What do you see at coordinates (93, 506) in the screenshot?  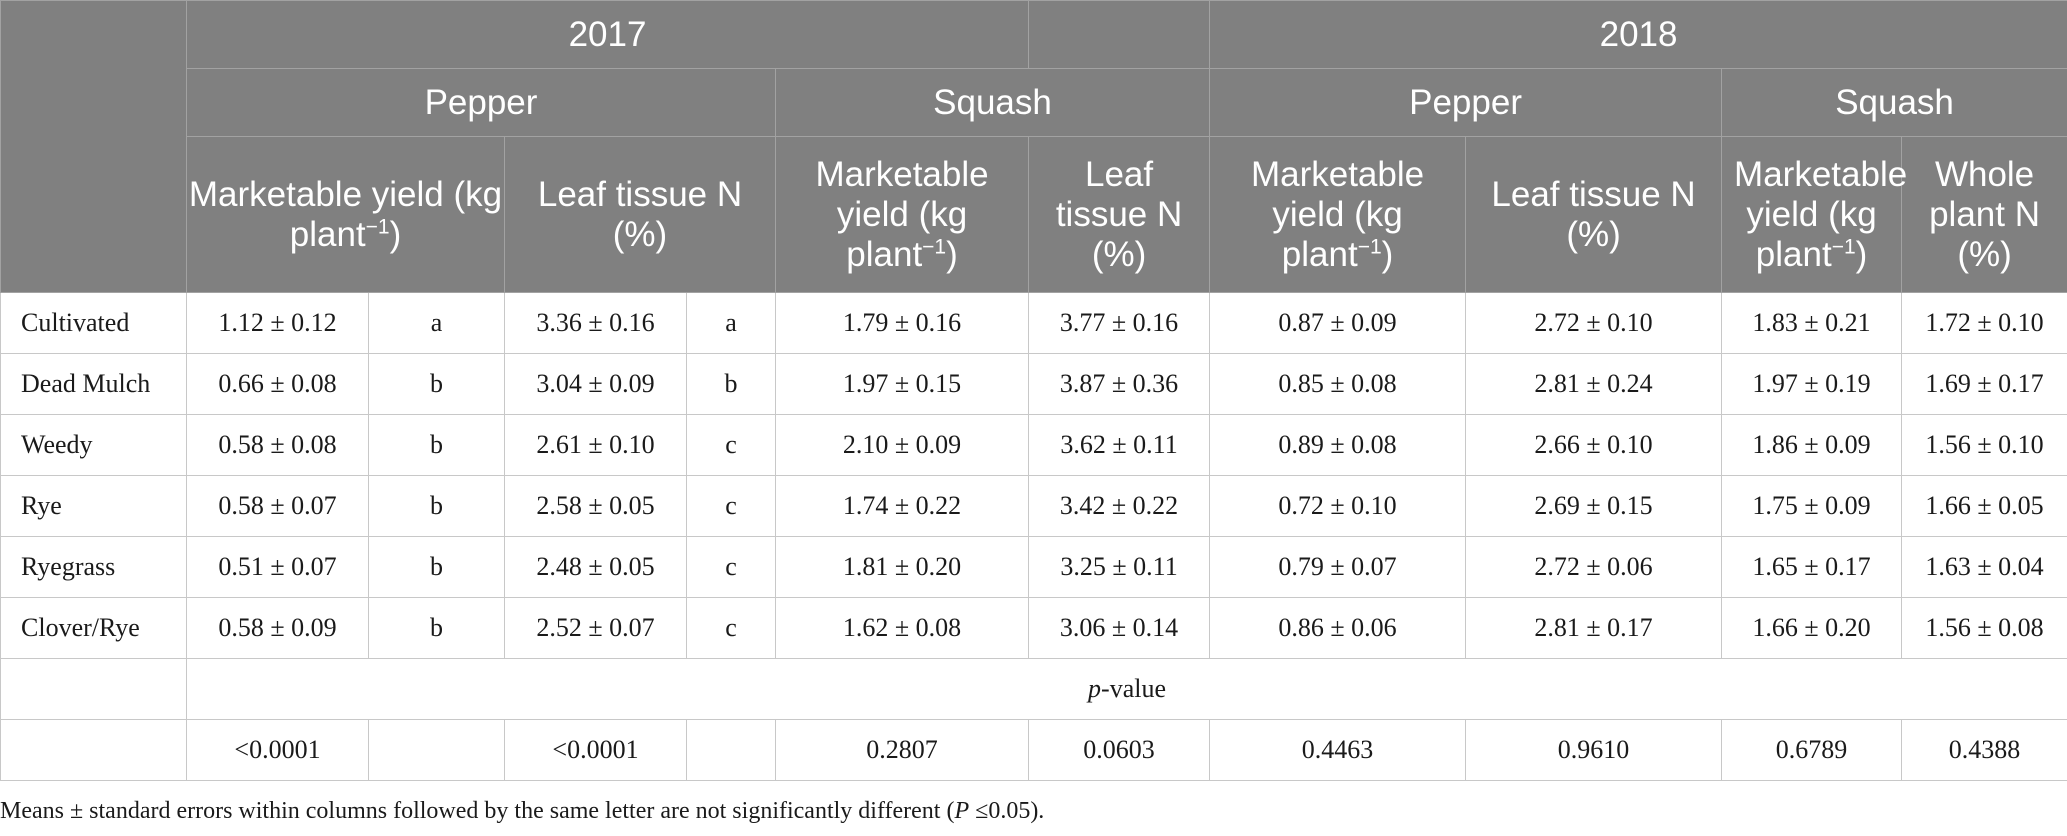 I see `row-label: Rye` at bounding box center [93, 506].